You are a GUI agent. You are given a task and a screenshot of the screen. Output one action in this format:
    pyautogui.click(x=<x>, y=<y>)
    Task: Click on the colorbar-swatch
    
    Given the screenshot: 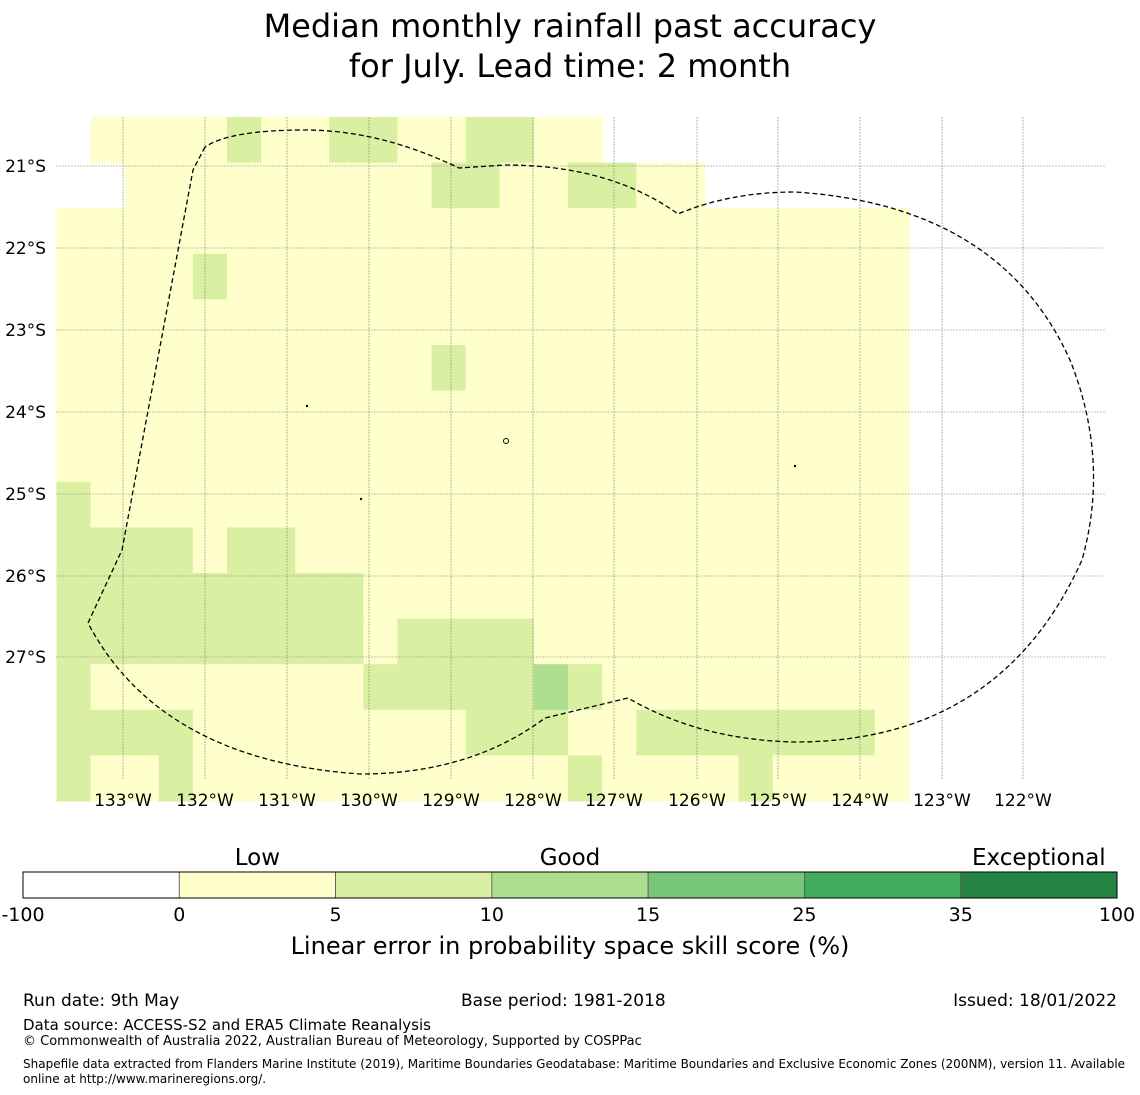 What is the action you would take?
    pyautogui.click(x=883, y=885)
    